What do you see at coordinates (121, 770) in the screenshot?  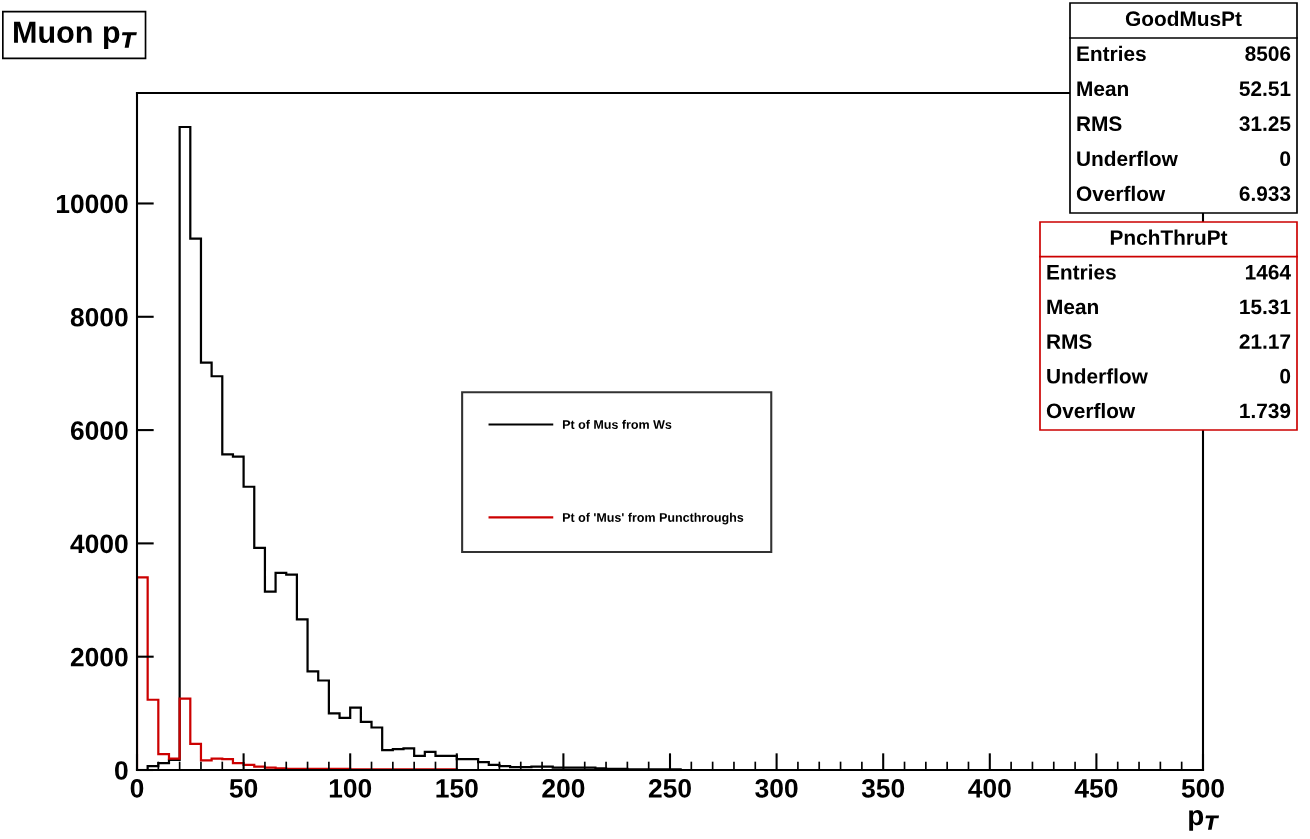 I see `y-tick-label: 0` at bounding box center [121, 770].